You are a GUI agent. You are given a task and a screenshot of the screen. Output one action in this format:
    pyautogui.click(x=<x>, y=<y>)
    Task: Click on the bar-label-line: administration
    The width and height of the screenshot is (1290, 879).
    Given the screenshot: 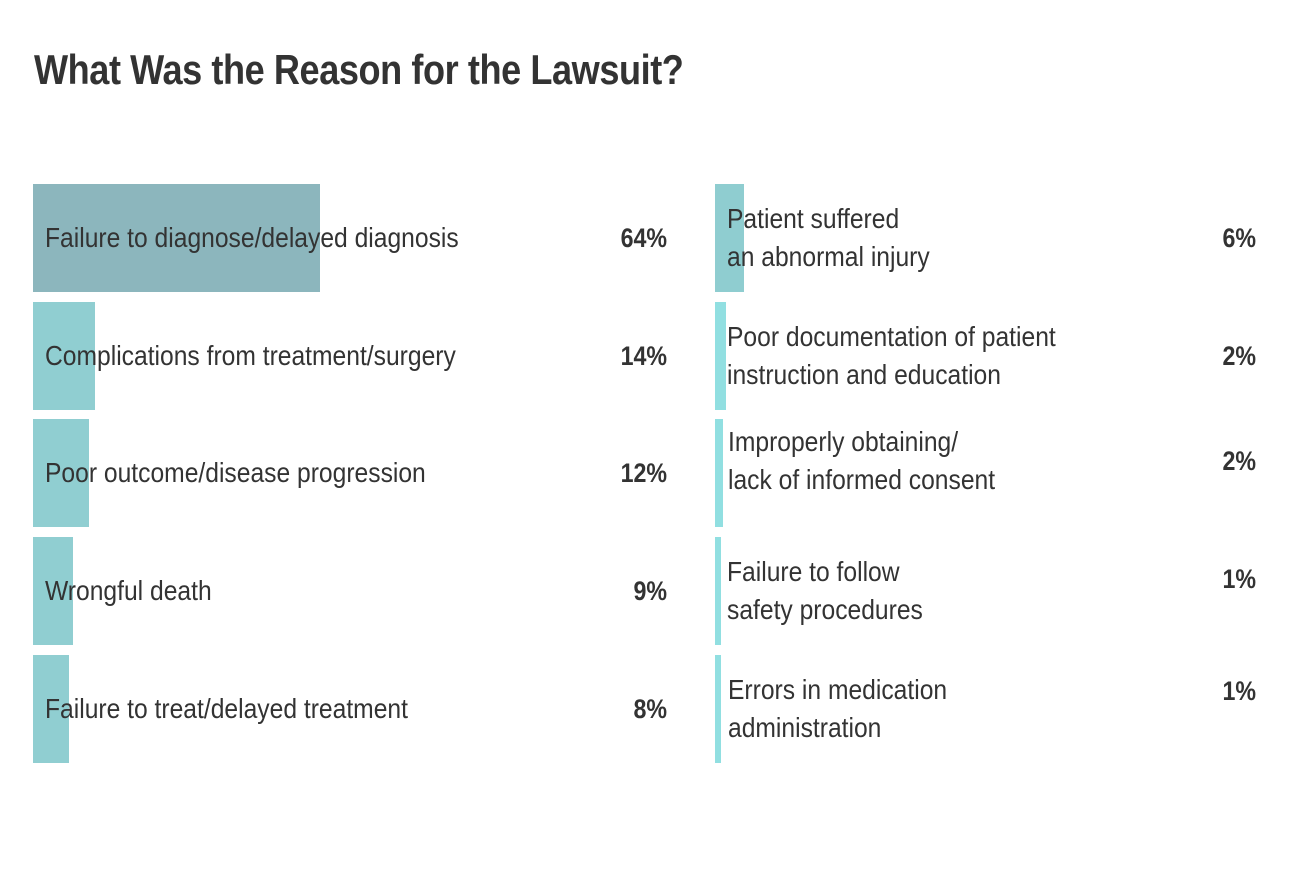 What is the action you would take?
    pyautogui.click(x=805, y=727)
    